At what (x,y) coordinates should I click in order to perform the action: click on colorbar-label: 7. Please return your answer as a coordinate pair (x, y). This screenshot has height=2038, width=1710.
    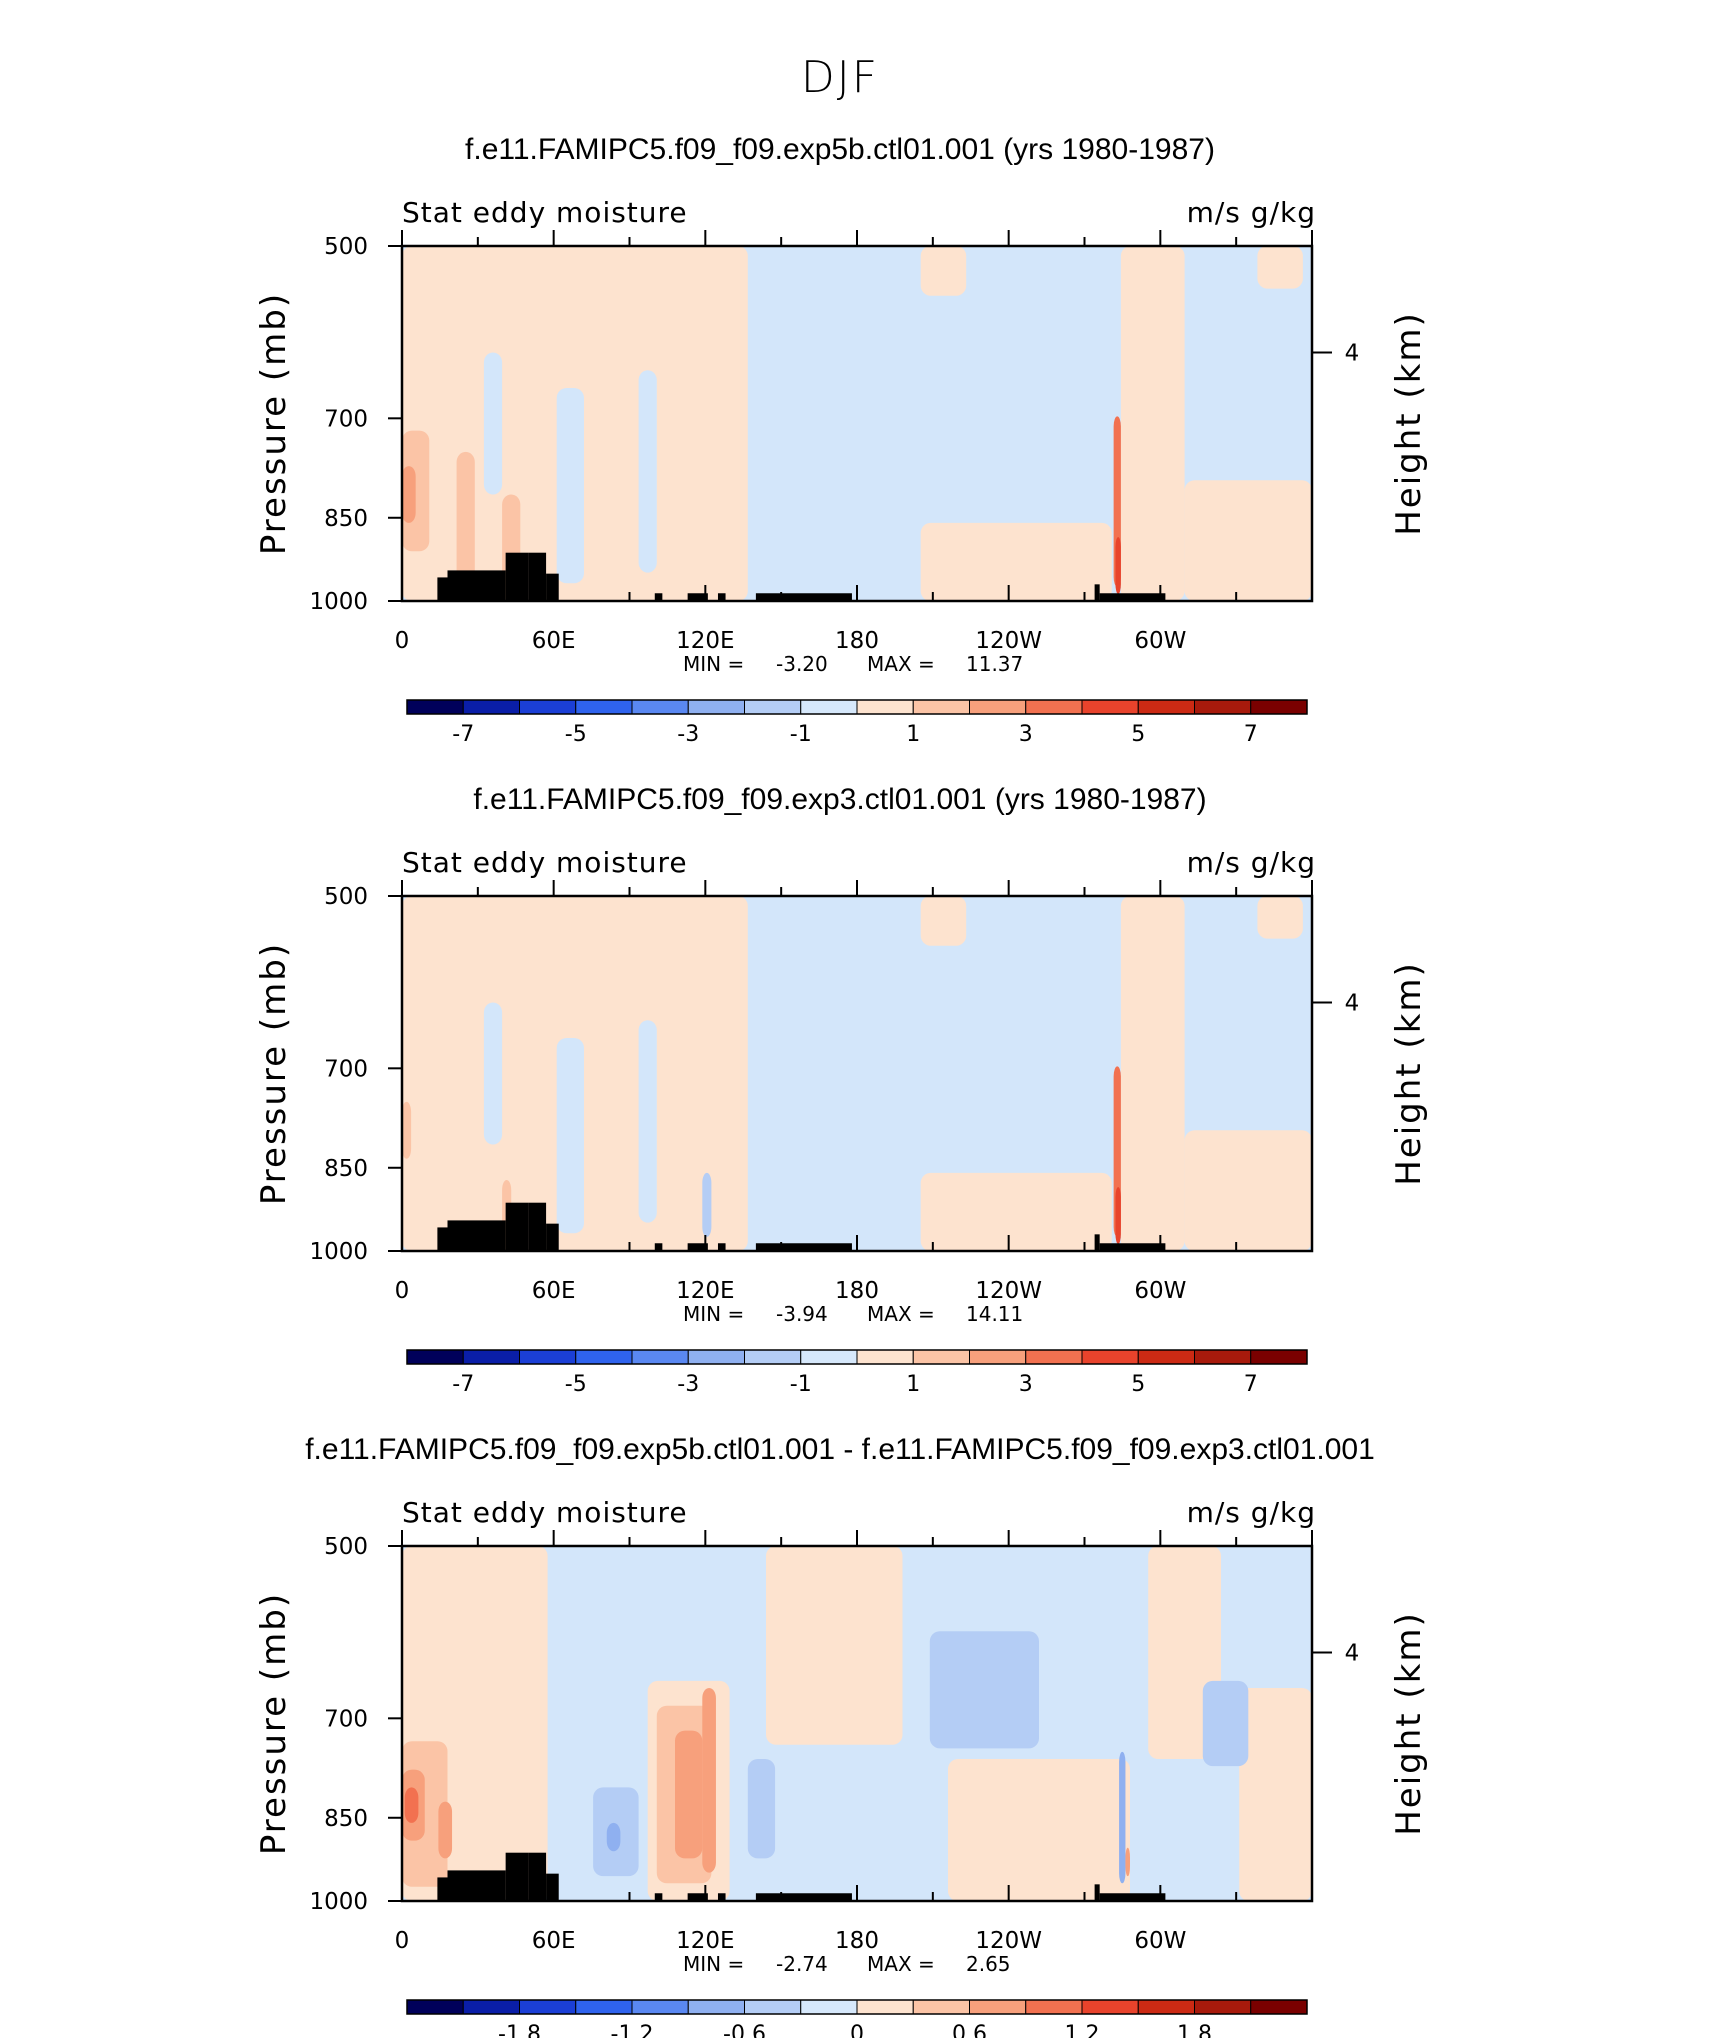
    Looking at the image, I should click on (1251, 1384).